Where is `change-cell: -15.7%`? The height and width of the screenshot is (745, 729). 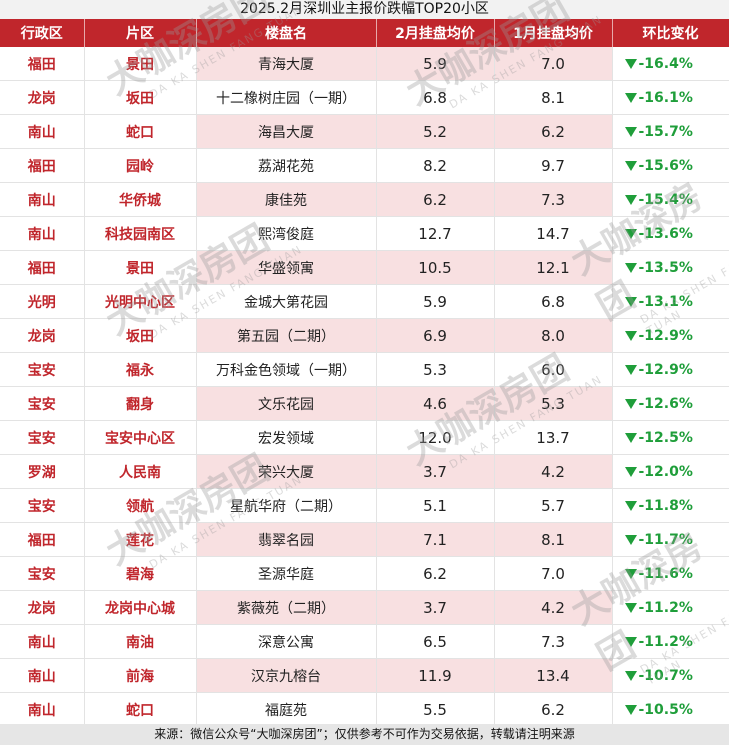
change-cell: -15.7% is located at coordinates (670, 131).